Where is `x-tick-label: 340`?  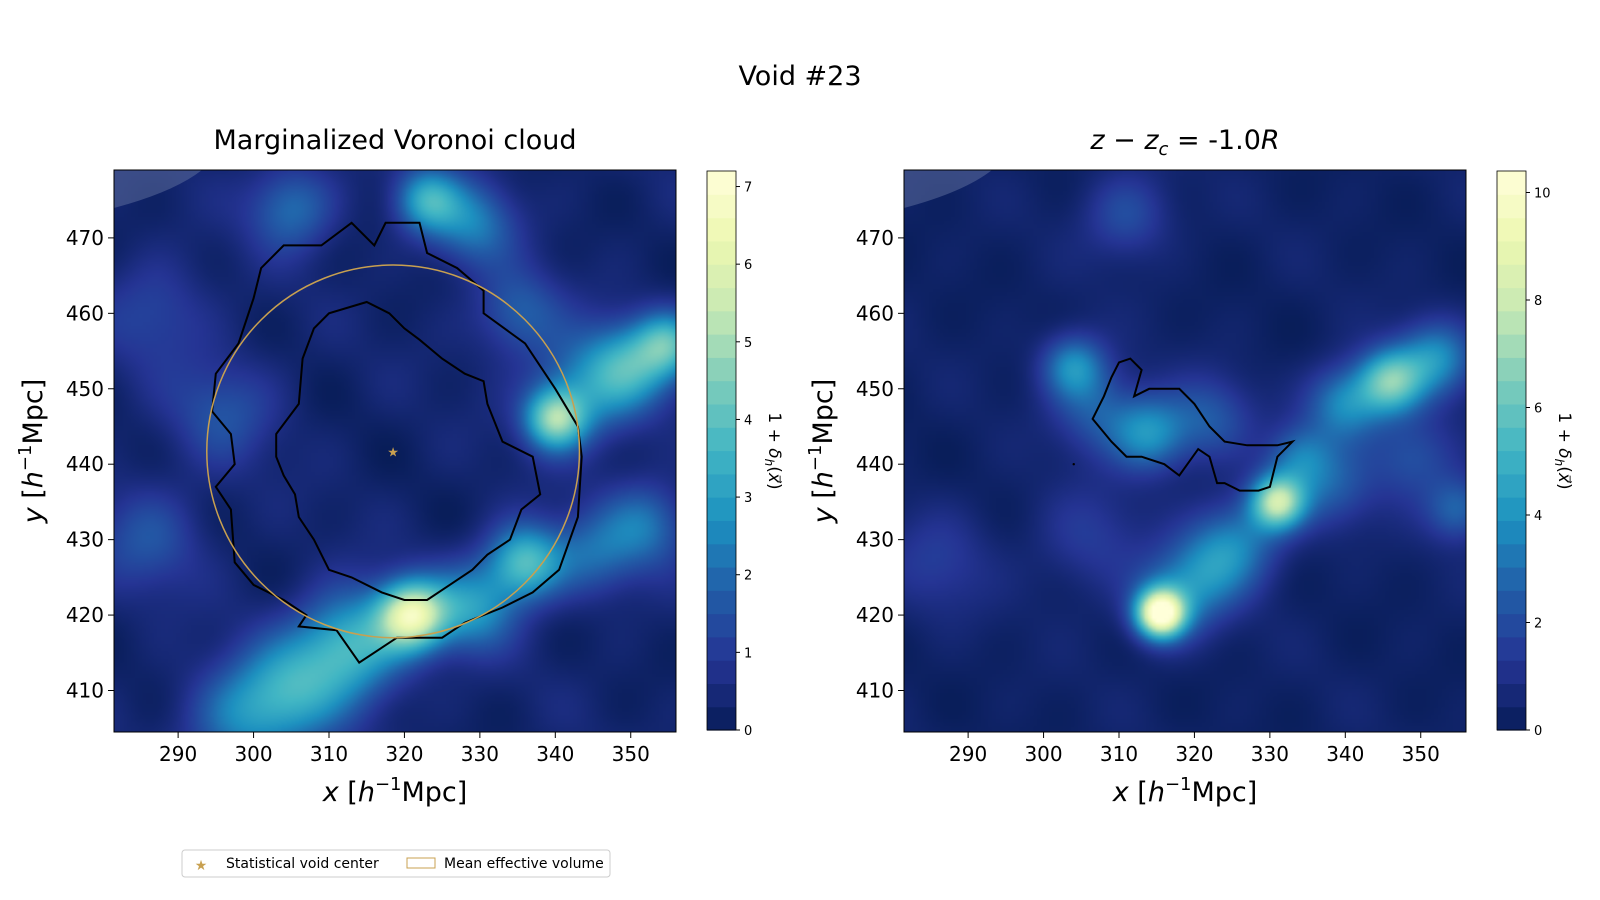 x-tick-label: 340 is located at coordinates (555, 754).